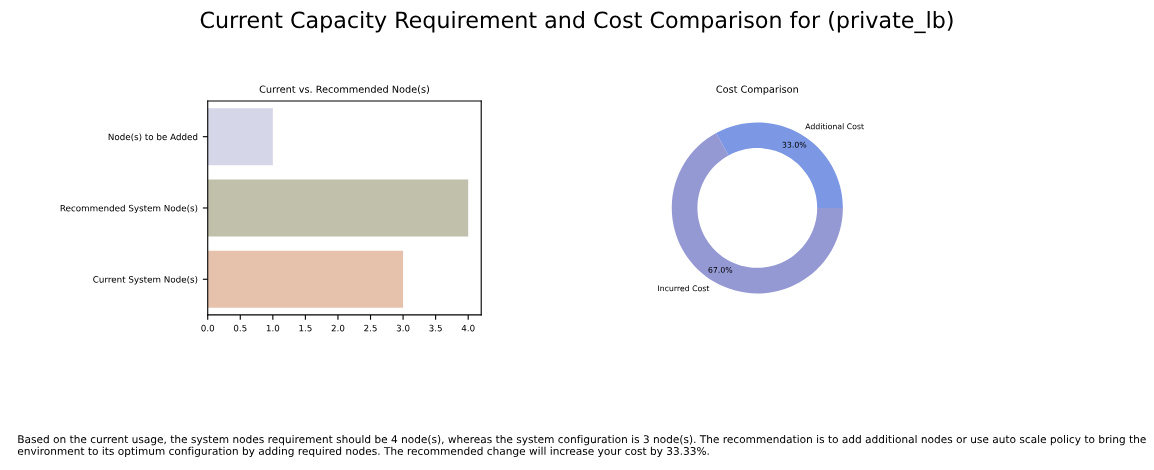  I want to click on text: Based on the current usage, the system nodes requirement should be 4 node(s), whereas the system configuration is 3 node(s). The recommendation is to add additional nodes or use auto scale policy to bring the environment to its optimum configuration by adding required nodes. The recommended change will increase your cost by 33.33%., so click(581, 446).